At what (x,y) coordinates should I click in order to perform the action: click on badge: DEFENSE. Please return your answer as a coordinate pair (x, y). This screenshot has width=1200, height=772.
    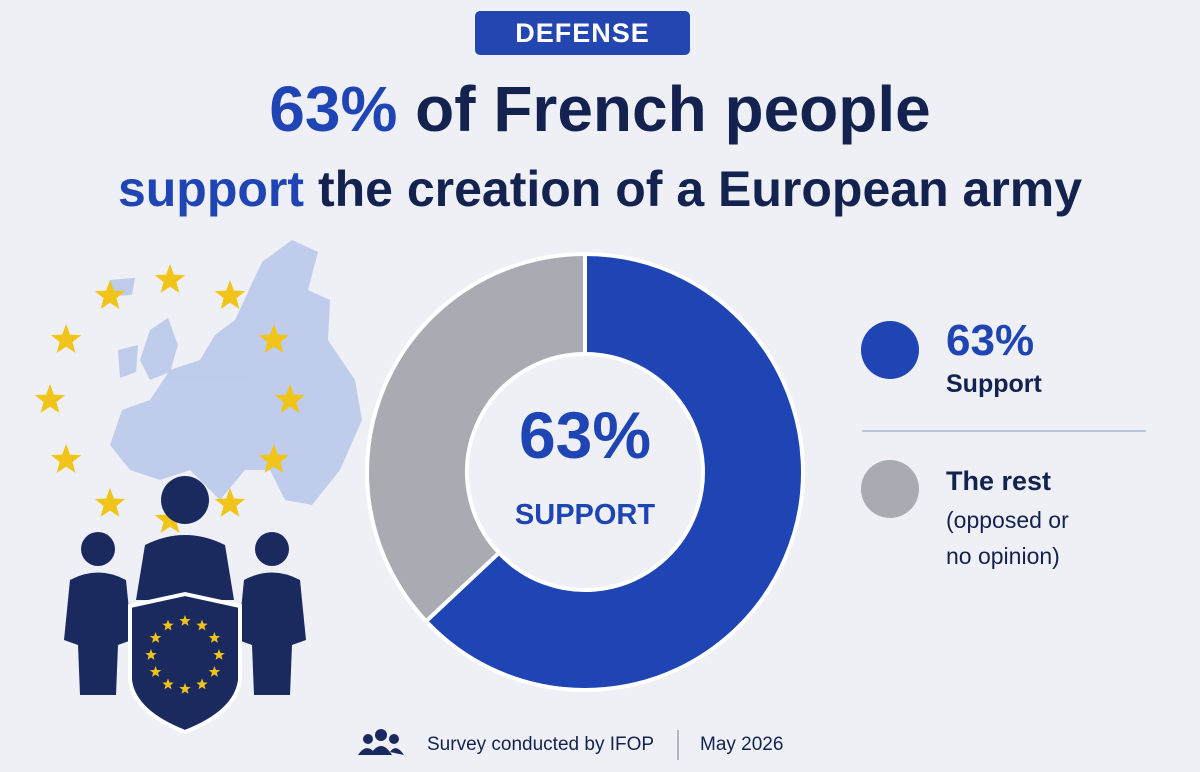
    Looking at the image, I should click on (582, 33).